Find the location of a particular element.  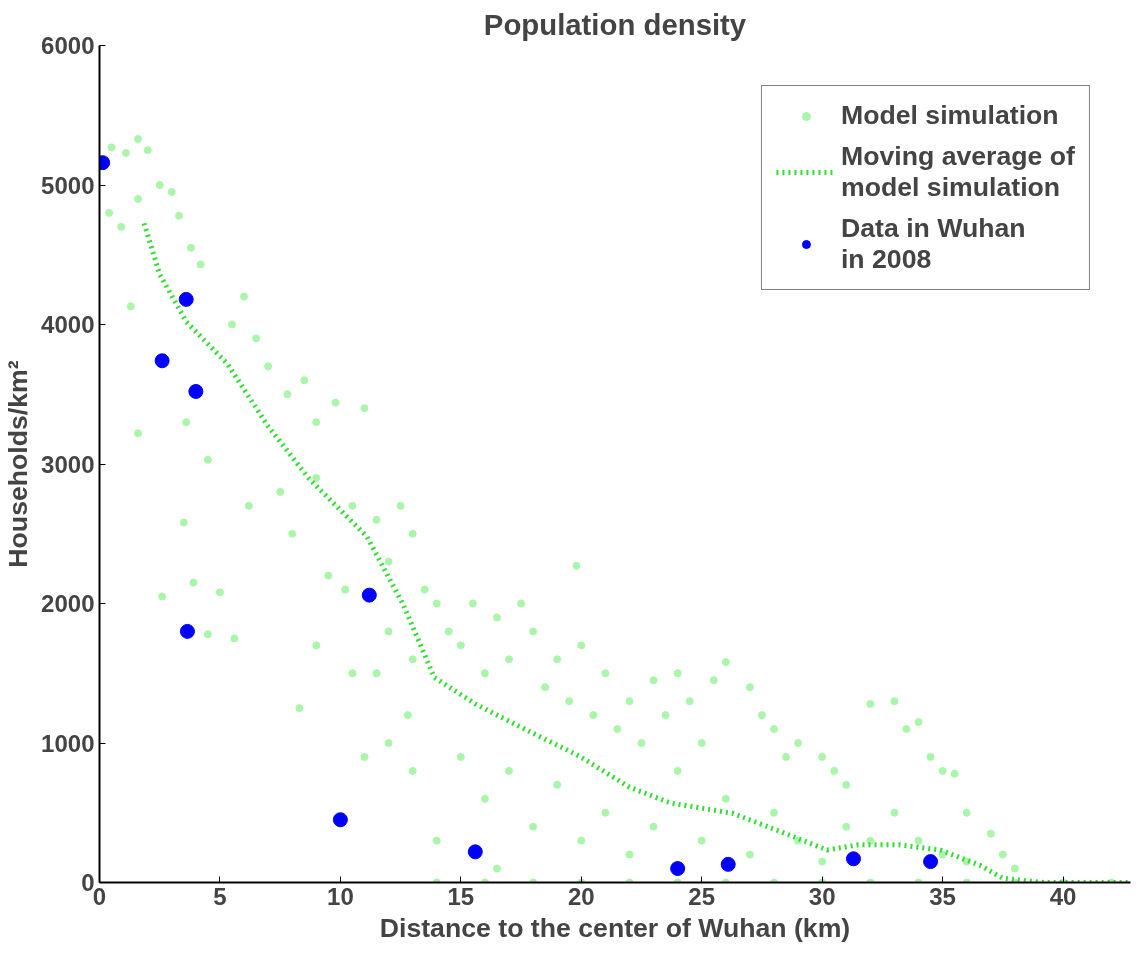

y-tick-label: 3000 is located at coordinates (68, 464).